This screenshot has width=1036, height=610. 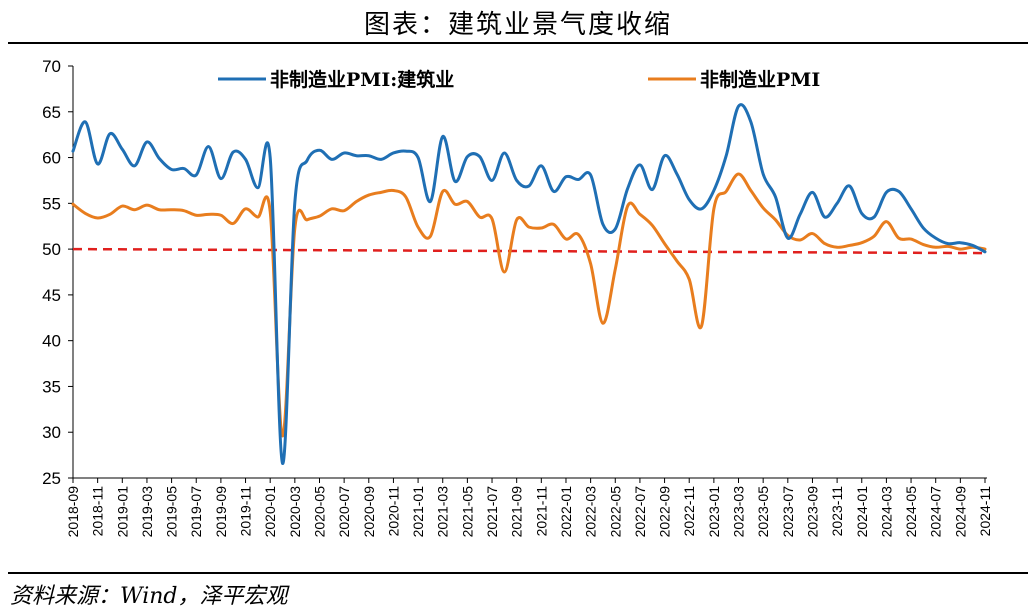 What do you see at coordinates (51, 386) in the screenshot?
I see `y-tick-label: 35` at bounding box center [51, 386].